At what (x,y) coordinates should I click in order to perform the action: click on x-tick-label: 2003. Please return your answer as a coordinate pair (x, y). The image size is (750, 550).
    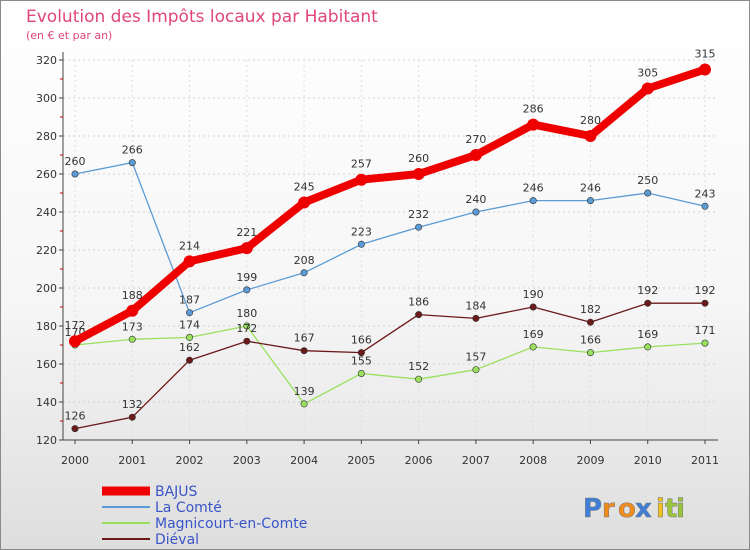
    Looking at the image, I should click on (247, 460).